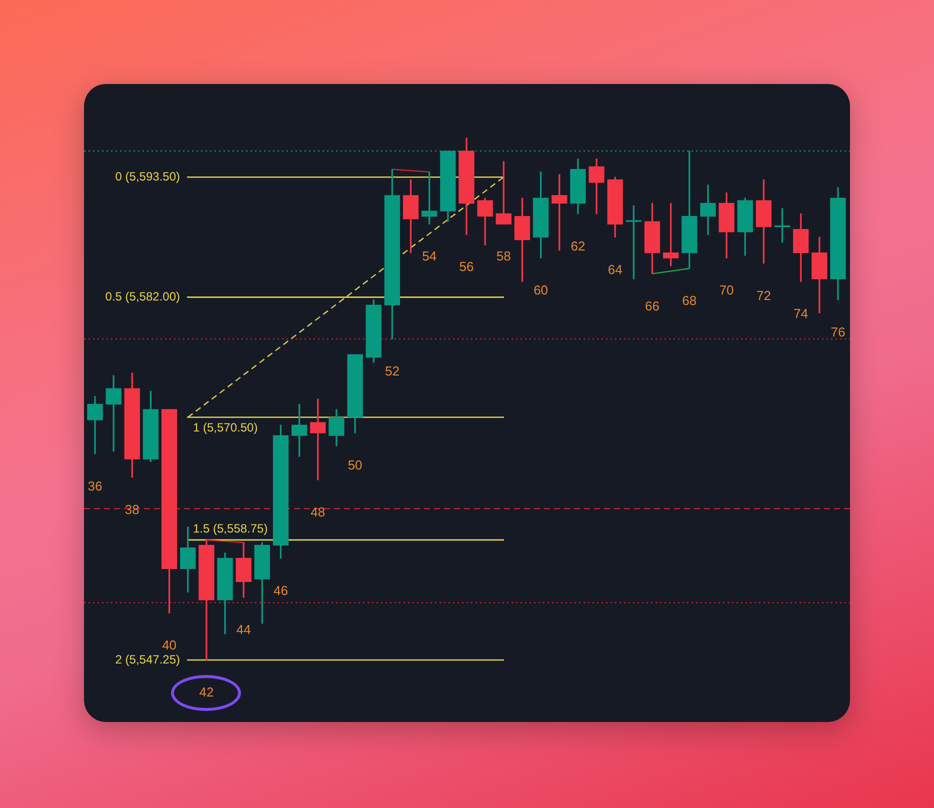  Describe the element at coordinates (652, 306) in the screenshot. I see `x-tick-label: 66` at that location.